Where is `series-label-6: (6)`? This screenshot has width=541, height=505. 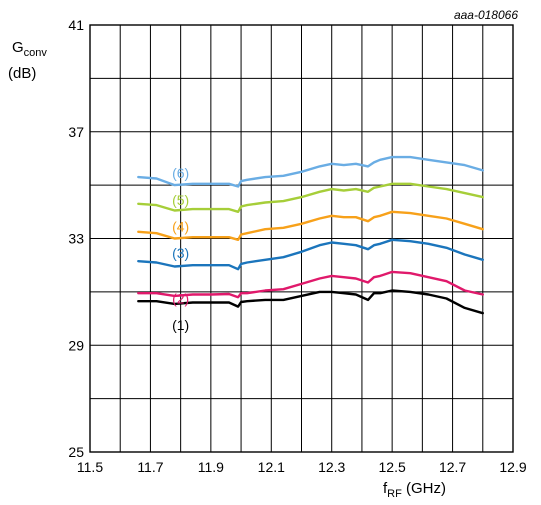 series-label-6: (6) is located at coordinates (180, 173).